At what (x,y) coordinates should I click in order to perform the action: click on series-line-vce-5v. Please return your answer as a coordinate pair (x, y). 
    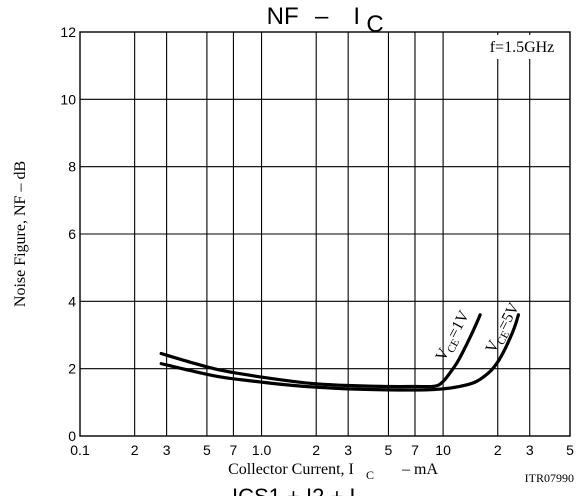
    Looking at the image, I should click on (340, 352).